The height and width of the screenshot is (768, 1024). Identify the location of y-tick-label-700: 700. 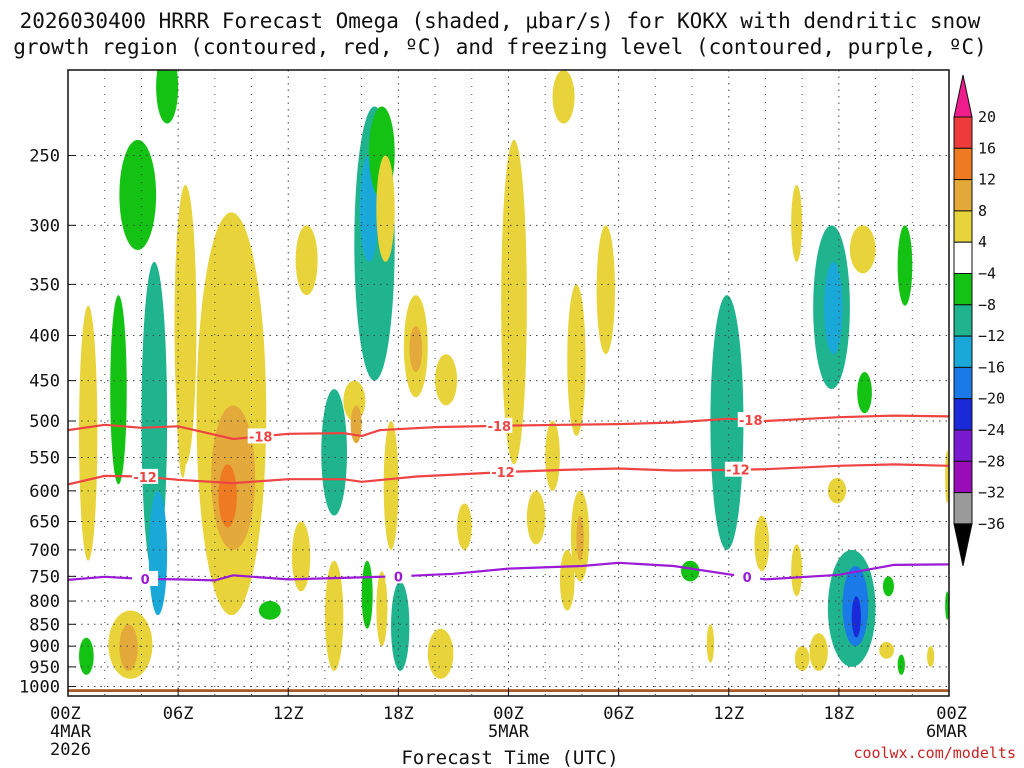
(44, 551).